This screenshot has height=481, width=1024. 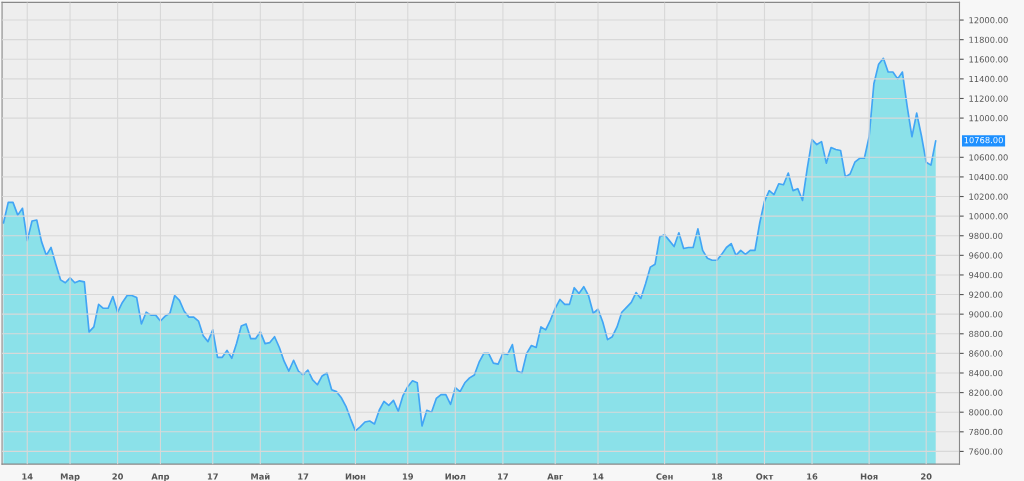 I want to click on y-tick-label: 11000.00, so click(x=988, y=118).